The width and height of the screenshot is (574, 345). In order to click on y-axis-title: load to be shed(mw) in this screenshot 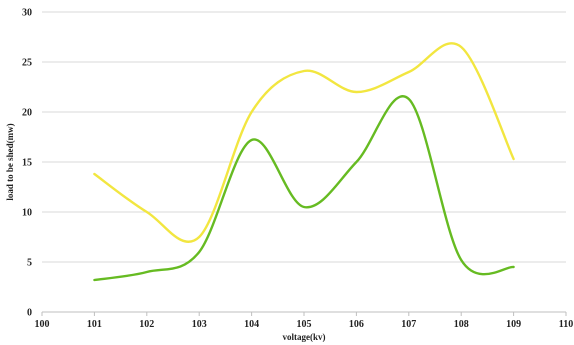, I will do `click(10, 161)`.